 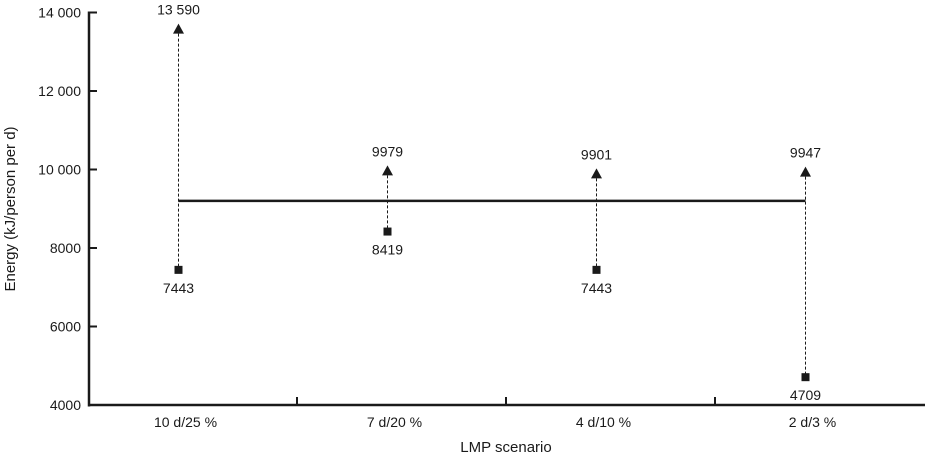 What do you see at coordinates (59, 170) in the screenshot?
I see `y-tick-label: 10 000` at bounding box center [59, 170].